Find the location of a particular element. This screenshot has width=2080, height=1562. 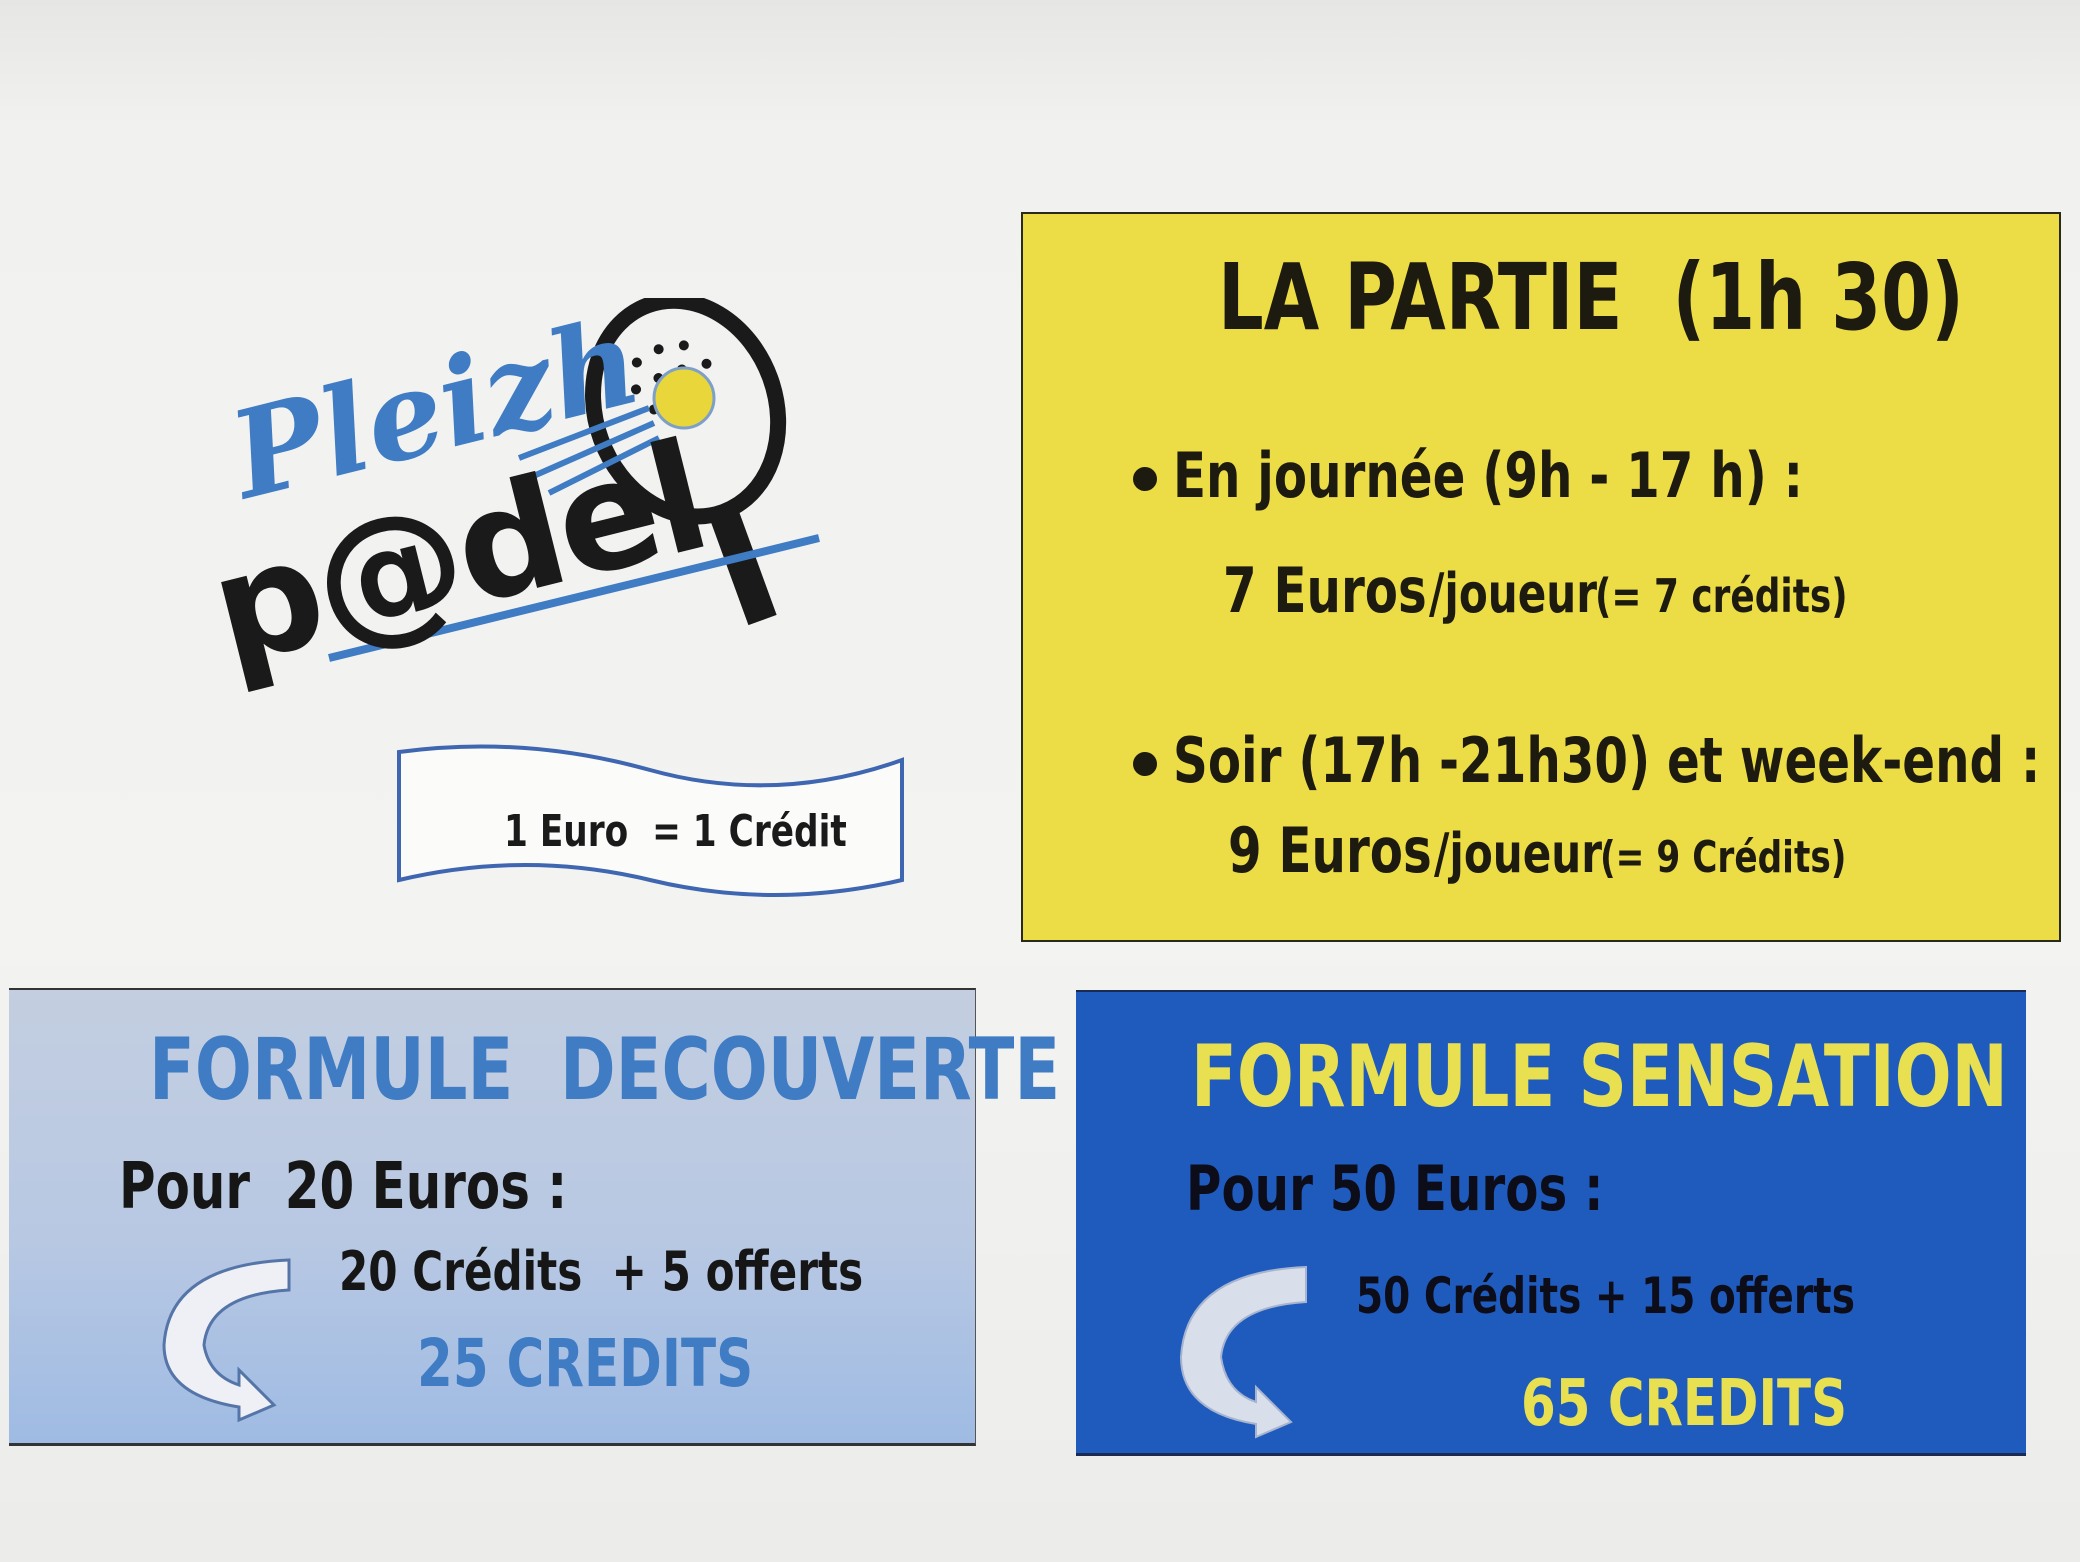

decouverte-title: FORMULE DECOUVERTE is located at coordinates (605, 1070).